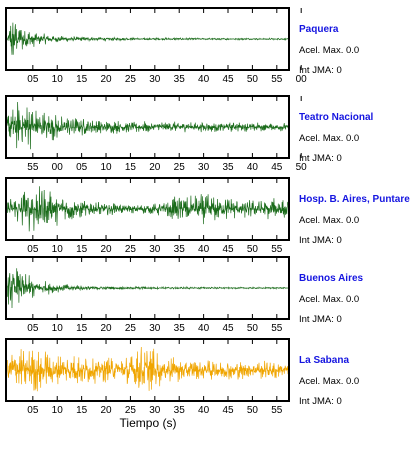  Describe the element at coordinates (148, 423) in the screenshot. I see `x-axis-title: Tiempo (s)` at that location.